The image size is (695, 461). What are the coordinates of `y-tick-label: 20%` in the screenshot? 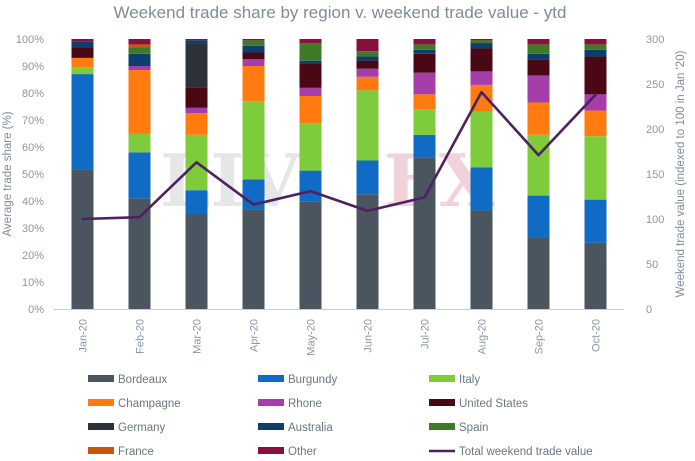 It's located at (33, 256).